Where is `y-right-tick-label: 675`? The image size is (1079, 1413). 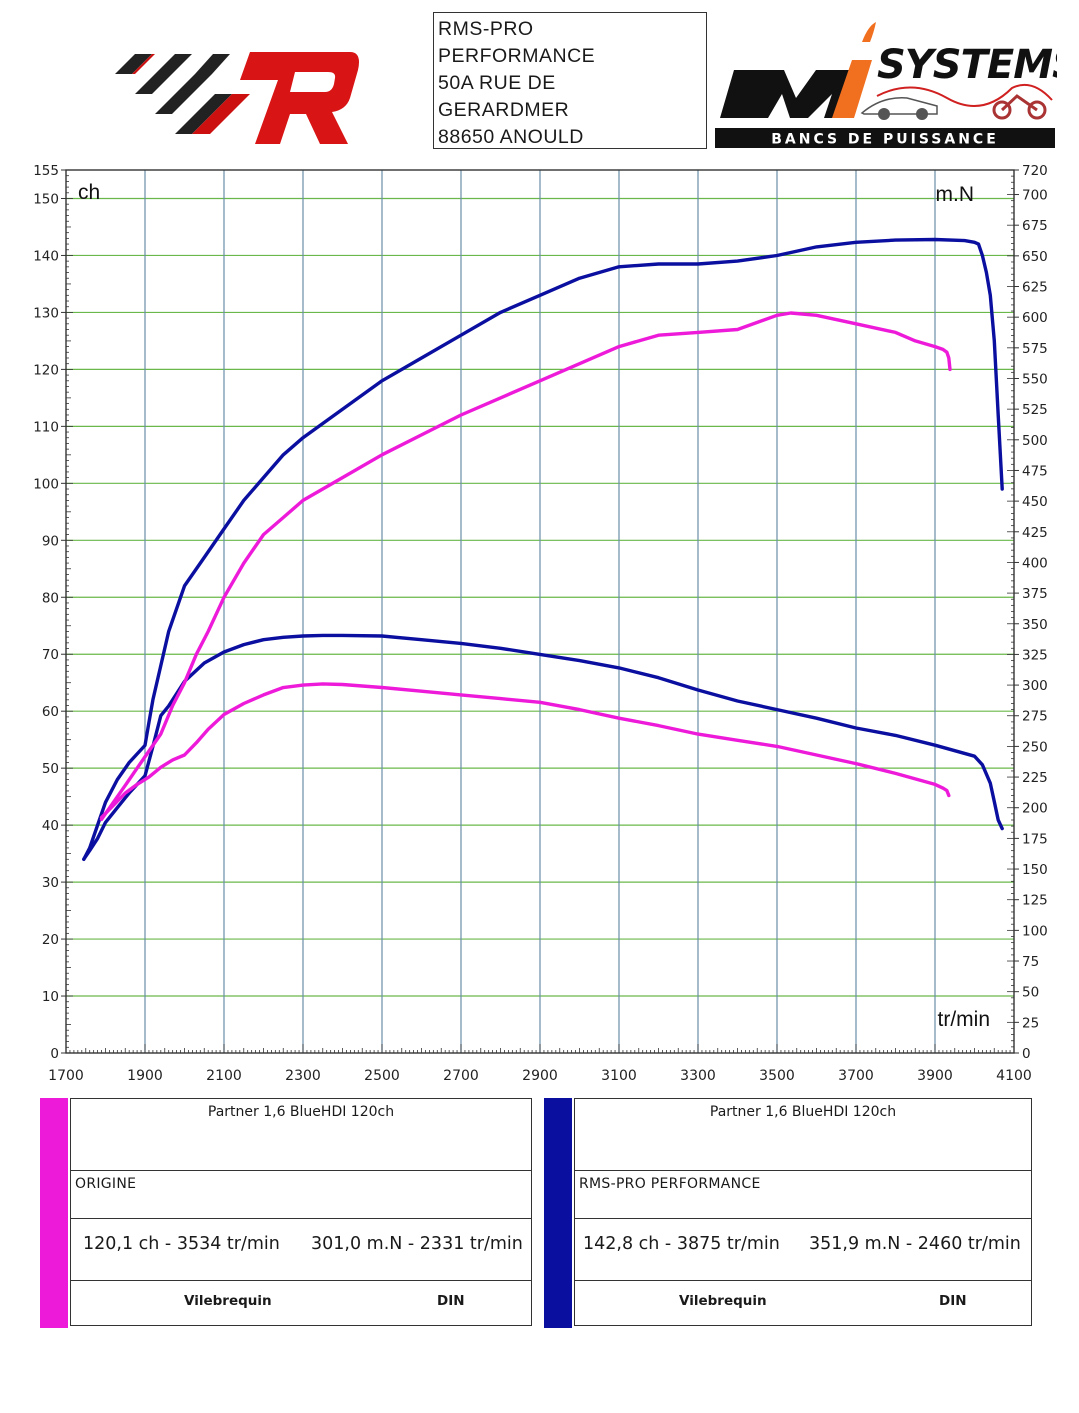 y-right-tick-label: 675 is located at coordinates (1035, 226).